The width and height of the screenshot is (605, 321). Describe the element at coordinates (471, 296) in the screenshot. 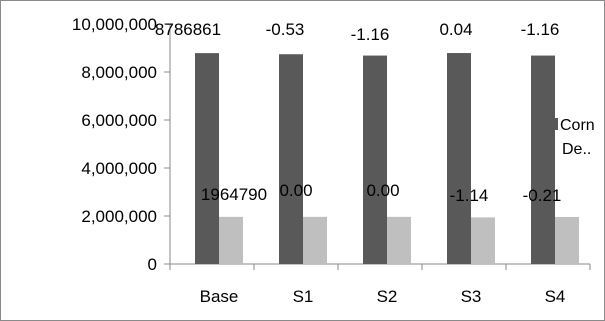

I see `x-tick-label: S3` at that location.